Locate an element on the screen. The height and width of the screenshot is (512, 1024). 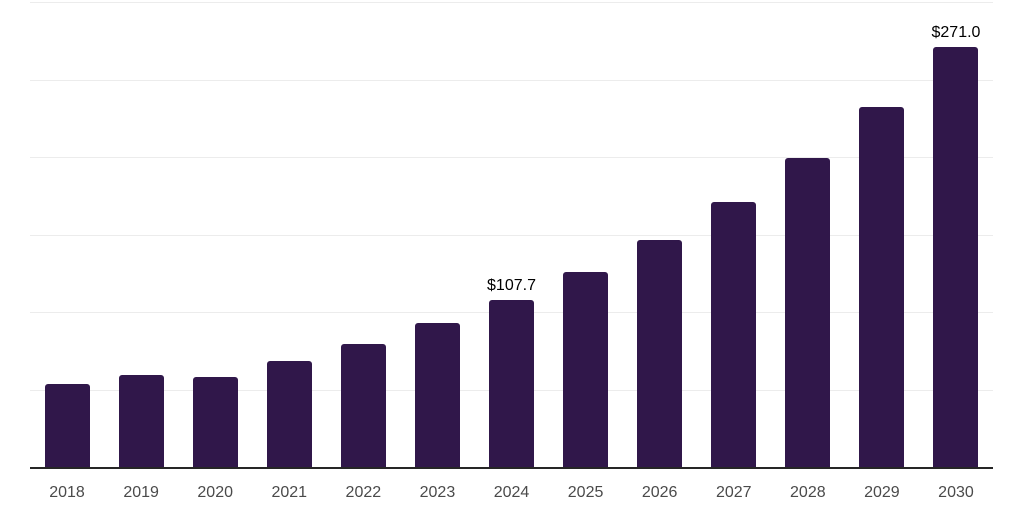
bar-2026 is located at coordinates (660, 353).